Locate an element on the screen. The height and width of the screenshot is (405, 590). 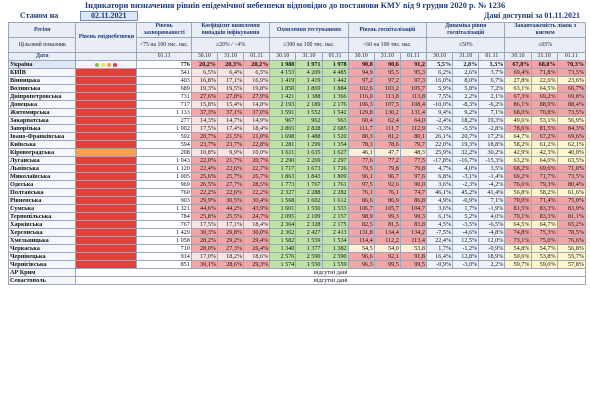
dyn-value: -3,1% is located at coordinates (466, 176).